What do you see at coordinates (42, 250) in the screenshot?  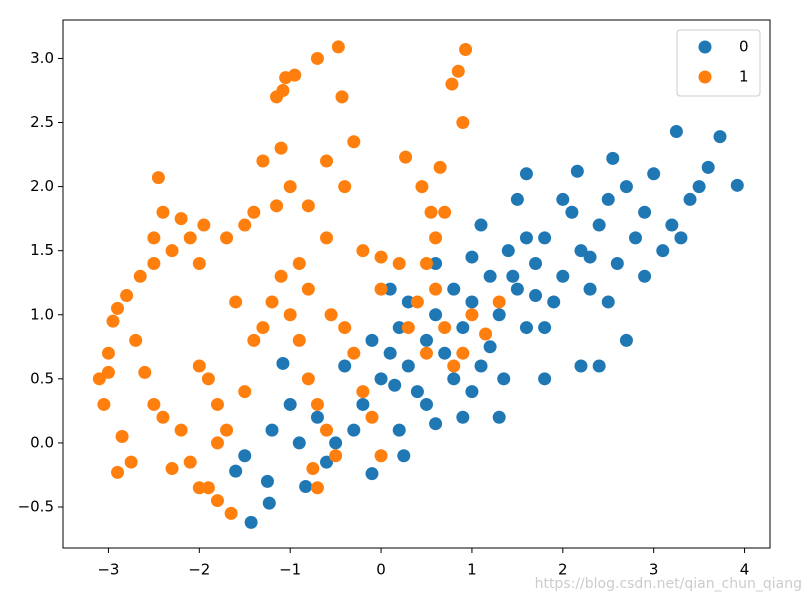 I see `y-tick-label: 1.5` at bounding box center [42, 250].